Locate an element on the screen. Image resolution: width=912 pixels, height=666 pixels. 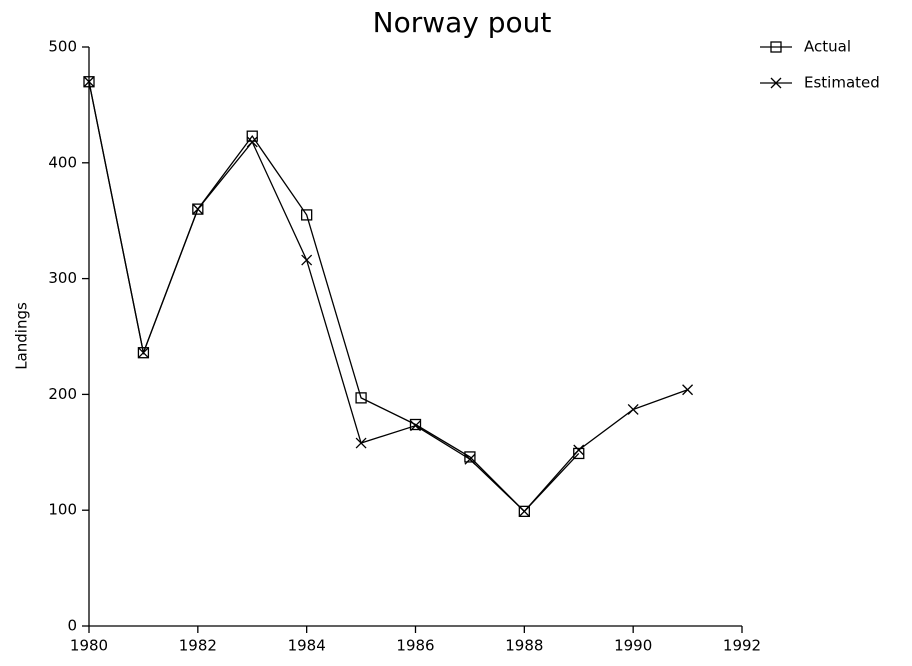
y-axis-label: Landings is located at coordinates (22, 336).